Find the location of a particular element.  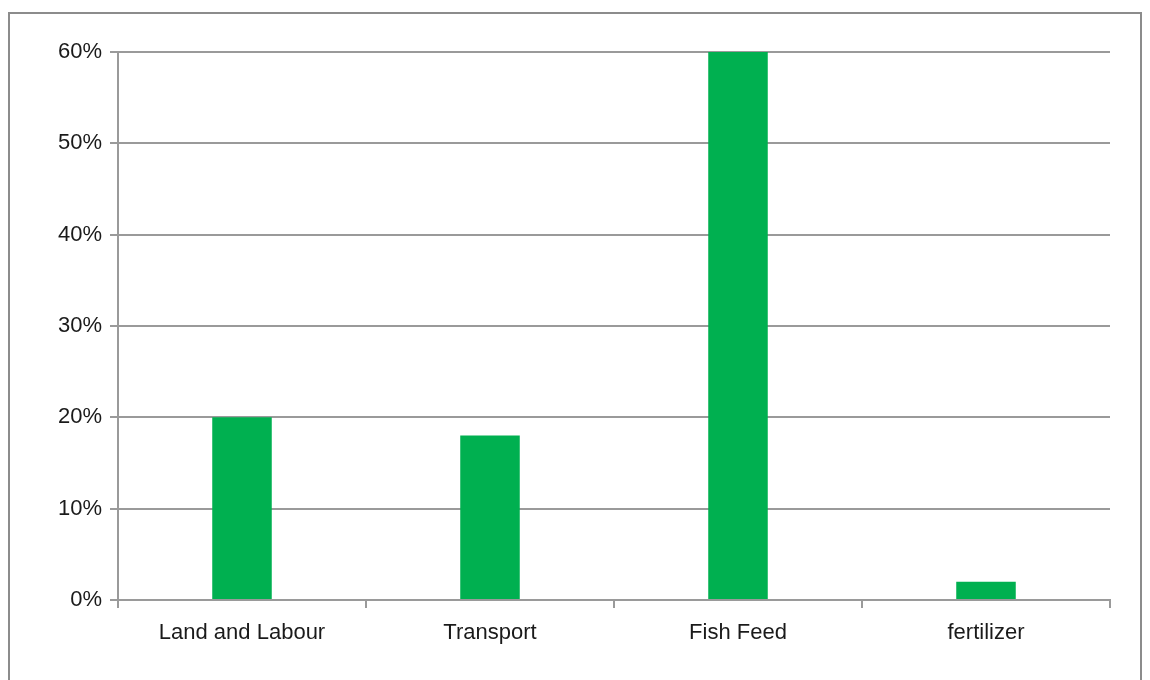

x-tick-label: Fish Feed is located at coordinates (738, 632).